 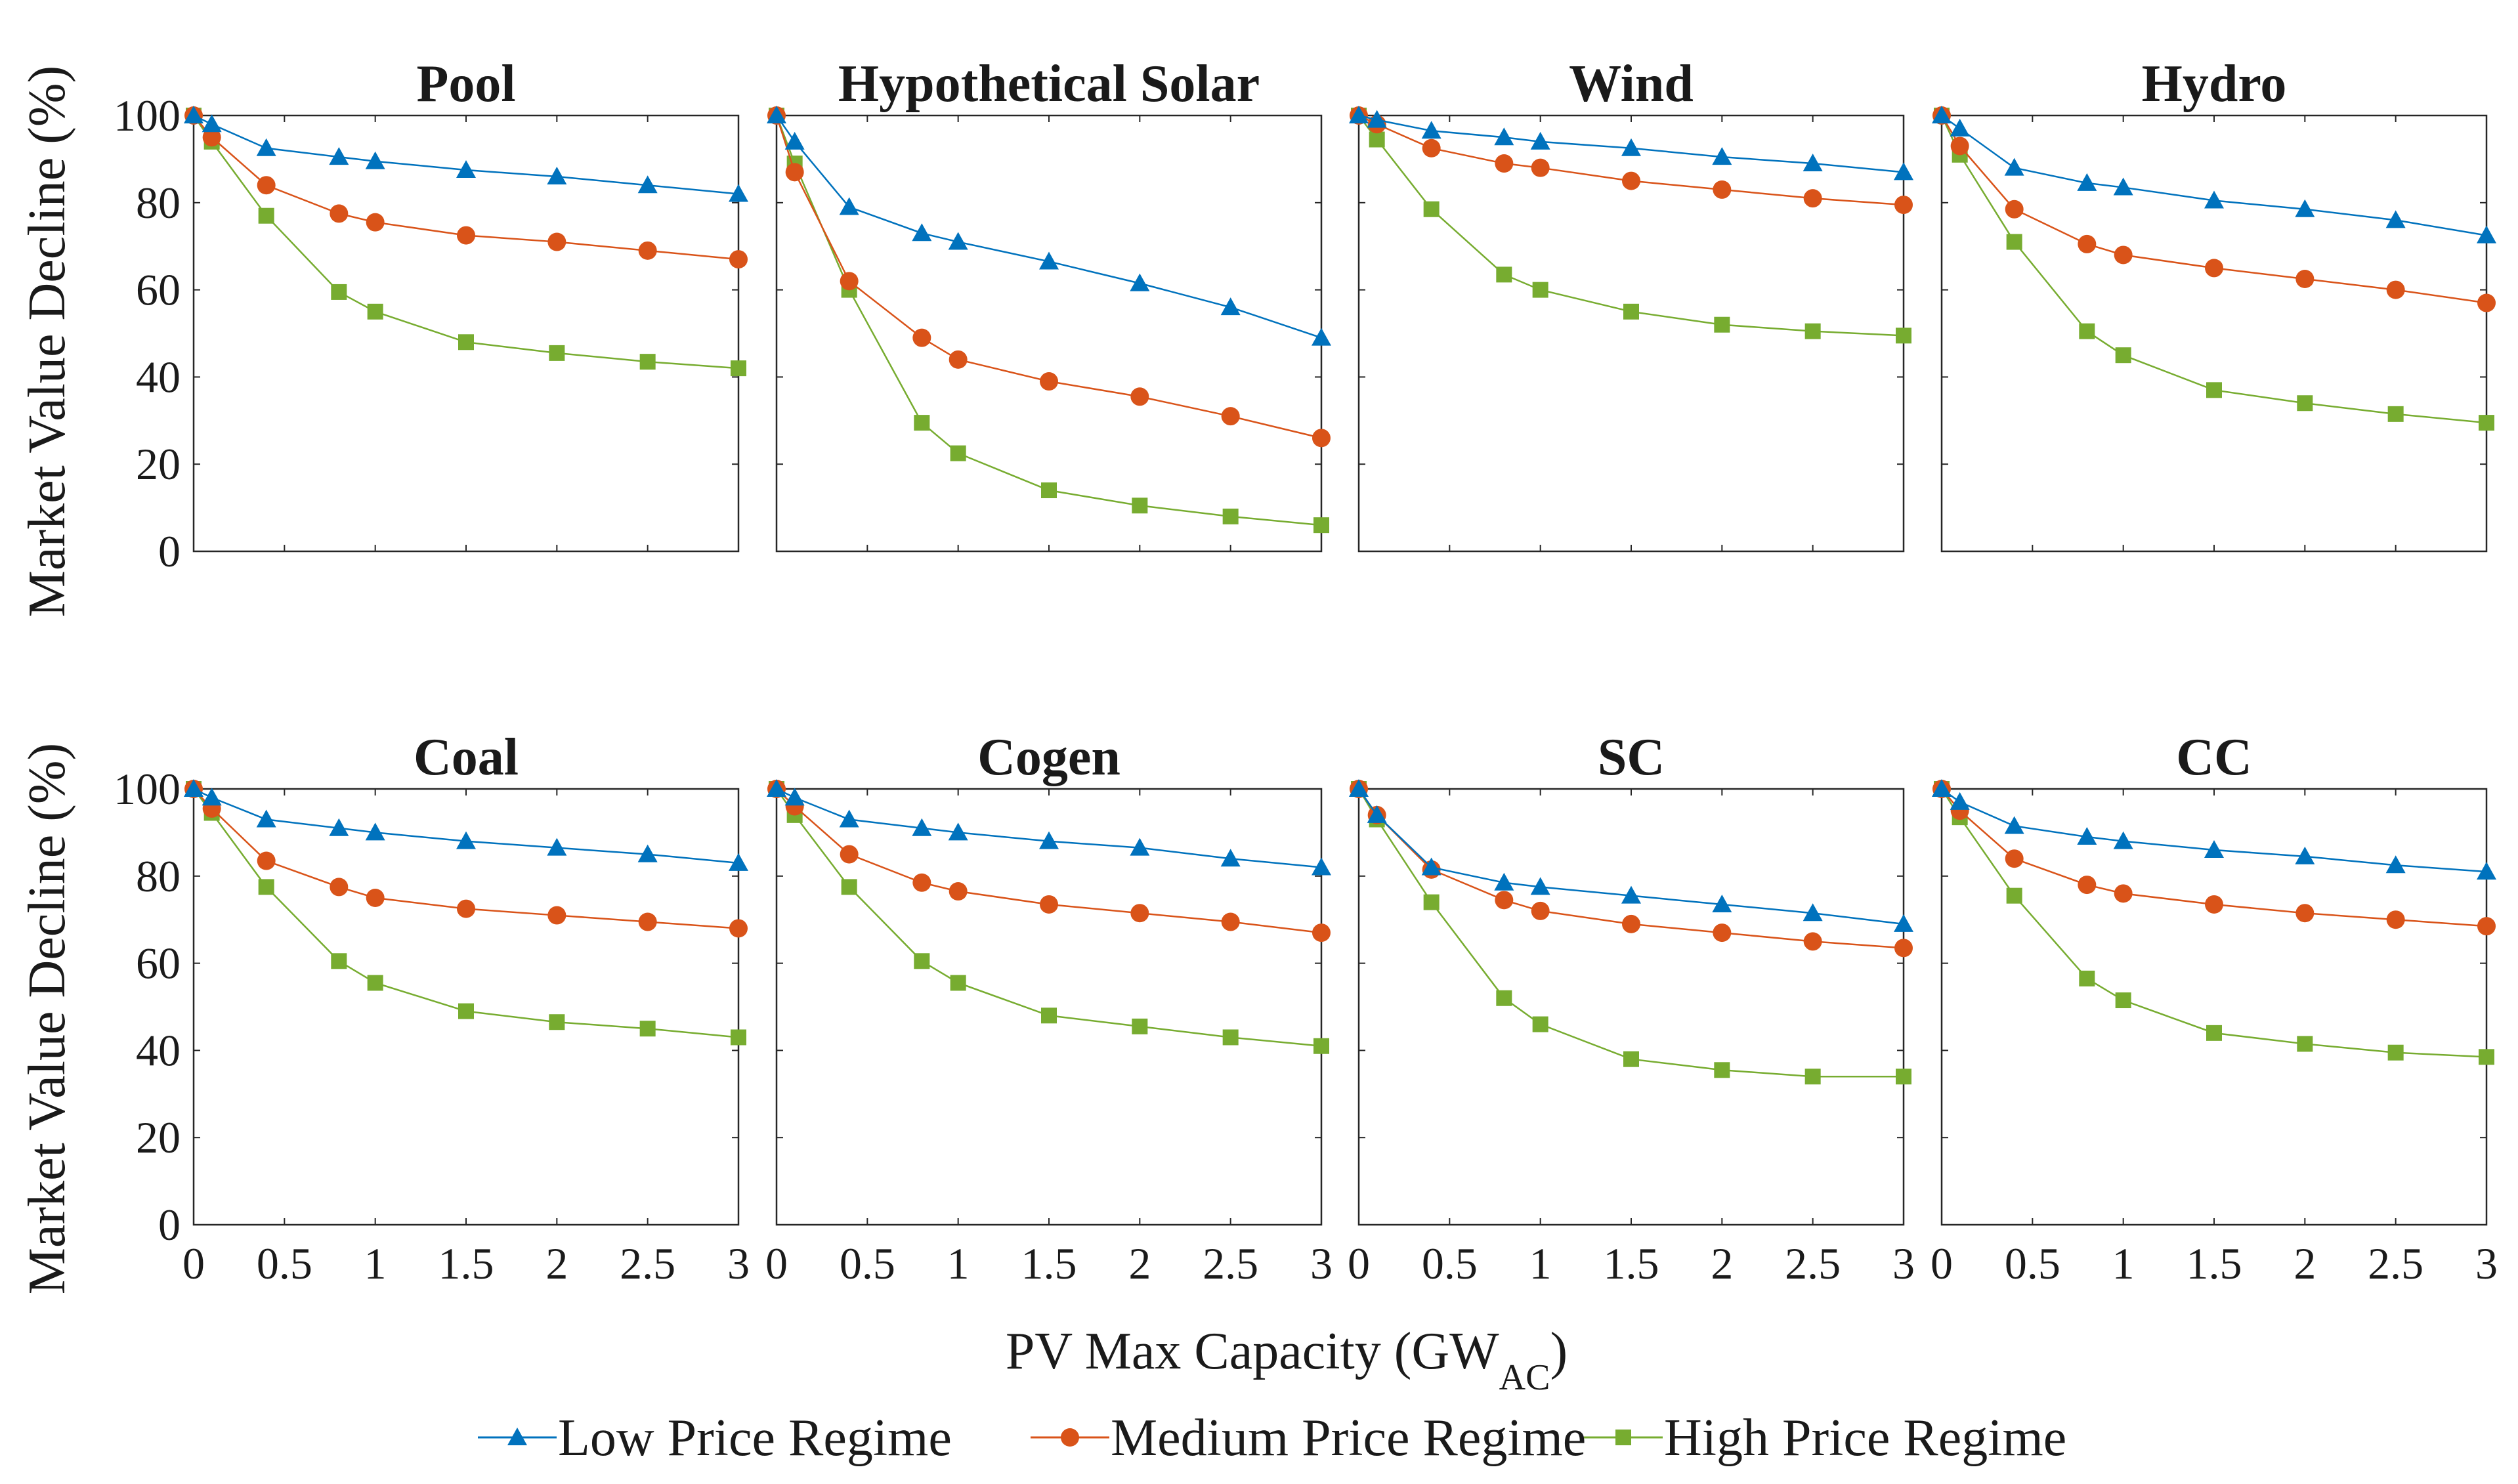 What do you see at coordinates (1865, 1438) in the screenshot?
I see `legend-label-high-price-regime: High Price Regime` at bounding box center [1865, 1438].